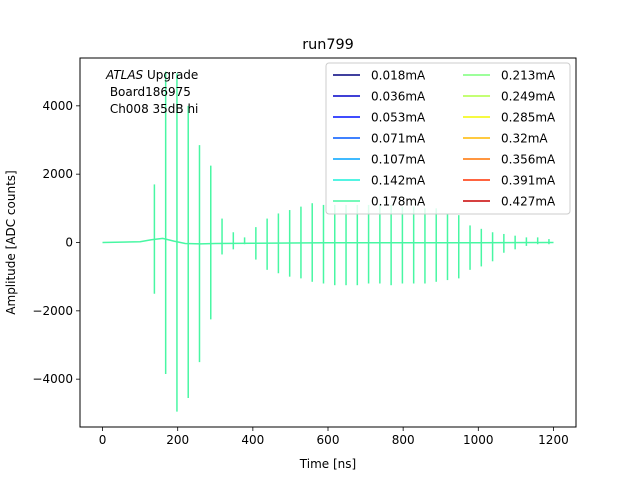 This screenshot has height=484, width=640. Describe the element at coordinates (528, 160) in the screenshot. I see `legend-label: 0.356mA` at that location.